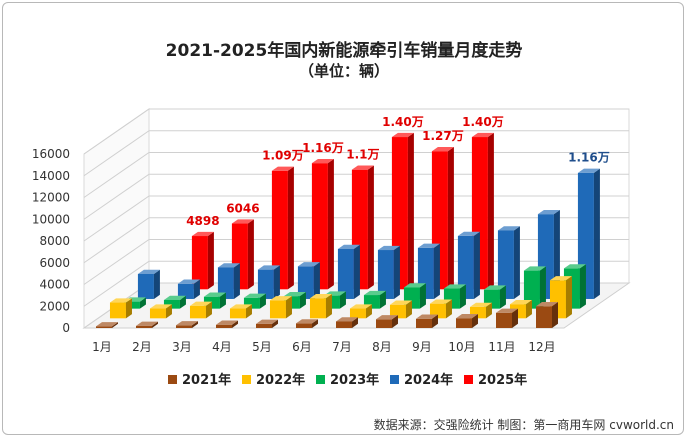  Describe the element at coordinates (206, 380) in the screenshot. I see `legend-label: 2021年` at that location.